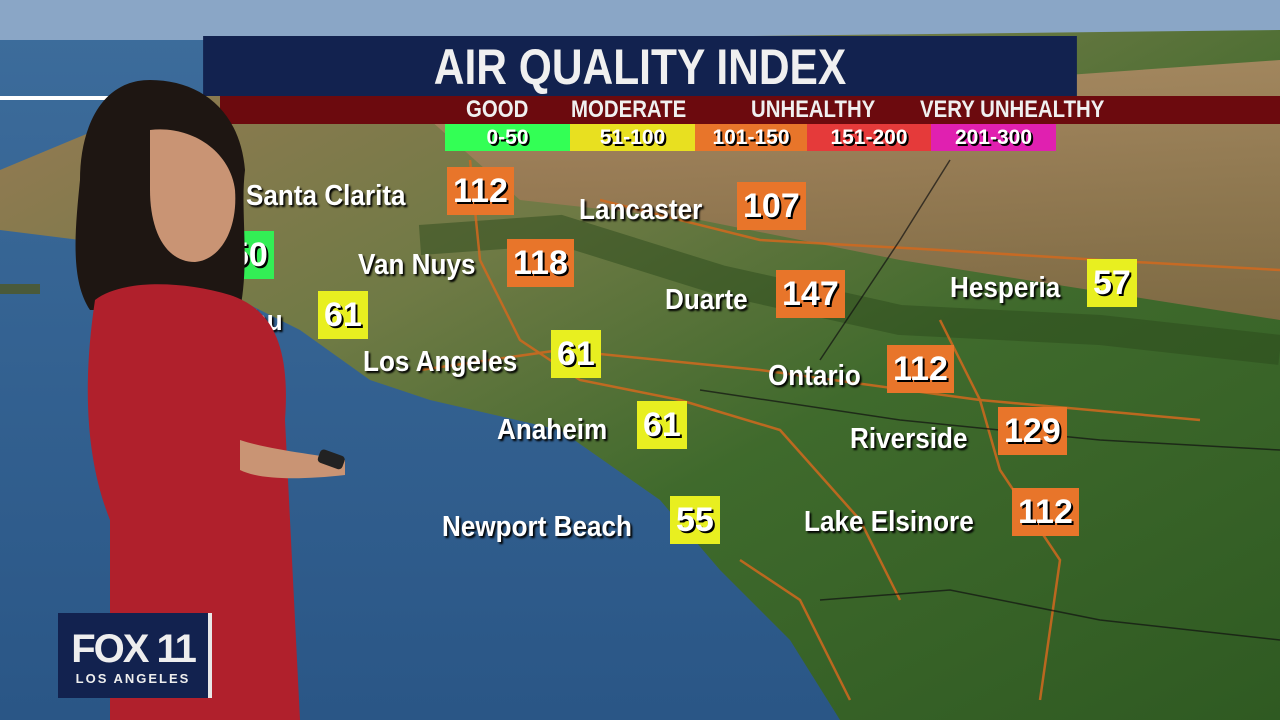  What do you see at coordinates (55, 98) in the screenshot?
I see `decorative-stripe` at bounding box center [55, 98].